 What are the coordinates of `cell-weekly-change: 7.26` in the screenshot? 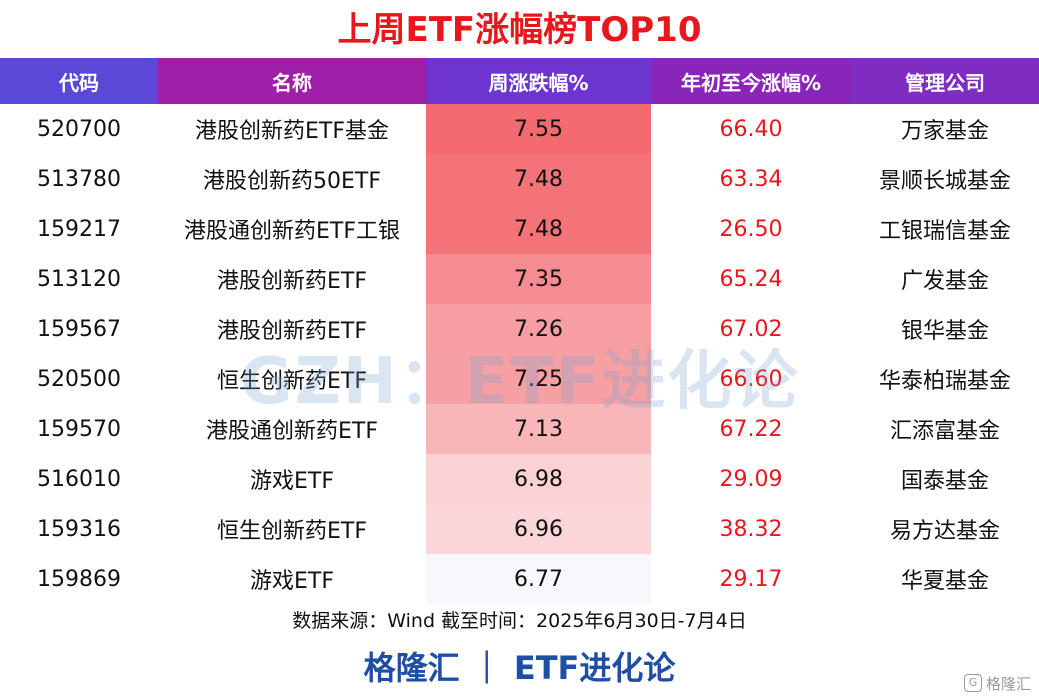 It's located at (538, 329).